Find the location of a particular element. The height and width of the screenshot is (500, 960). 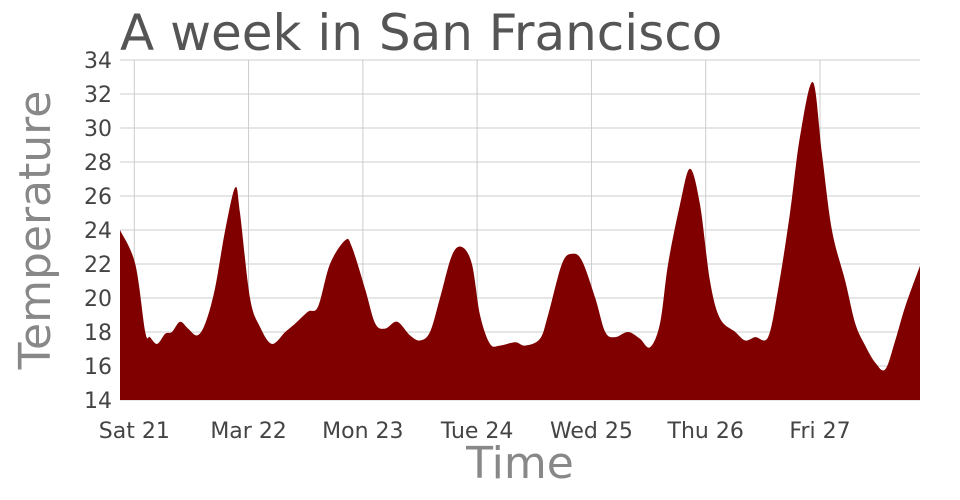

x-tick-label: Sat 21 is located at coordinates (134, 431).